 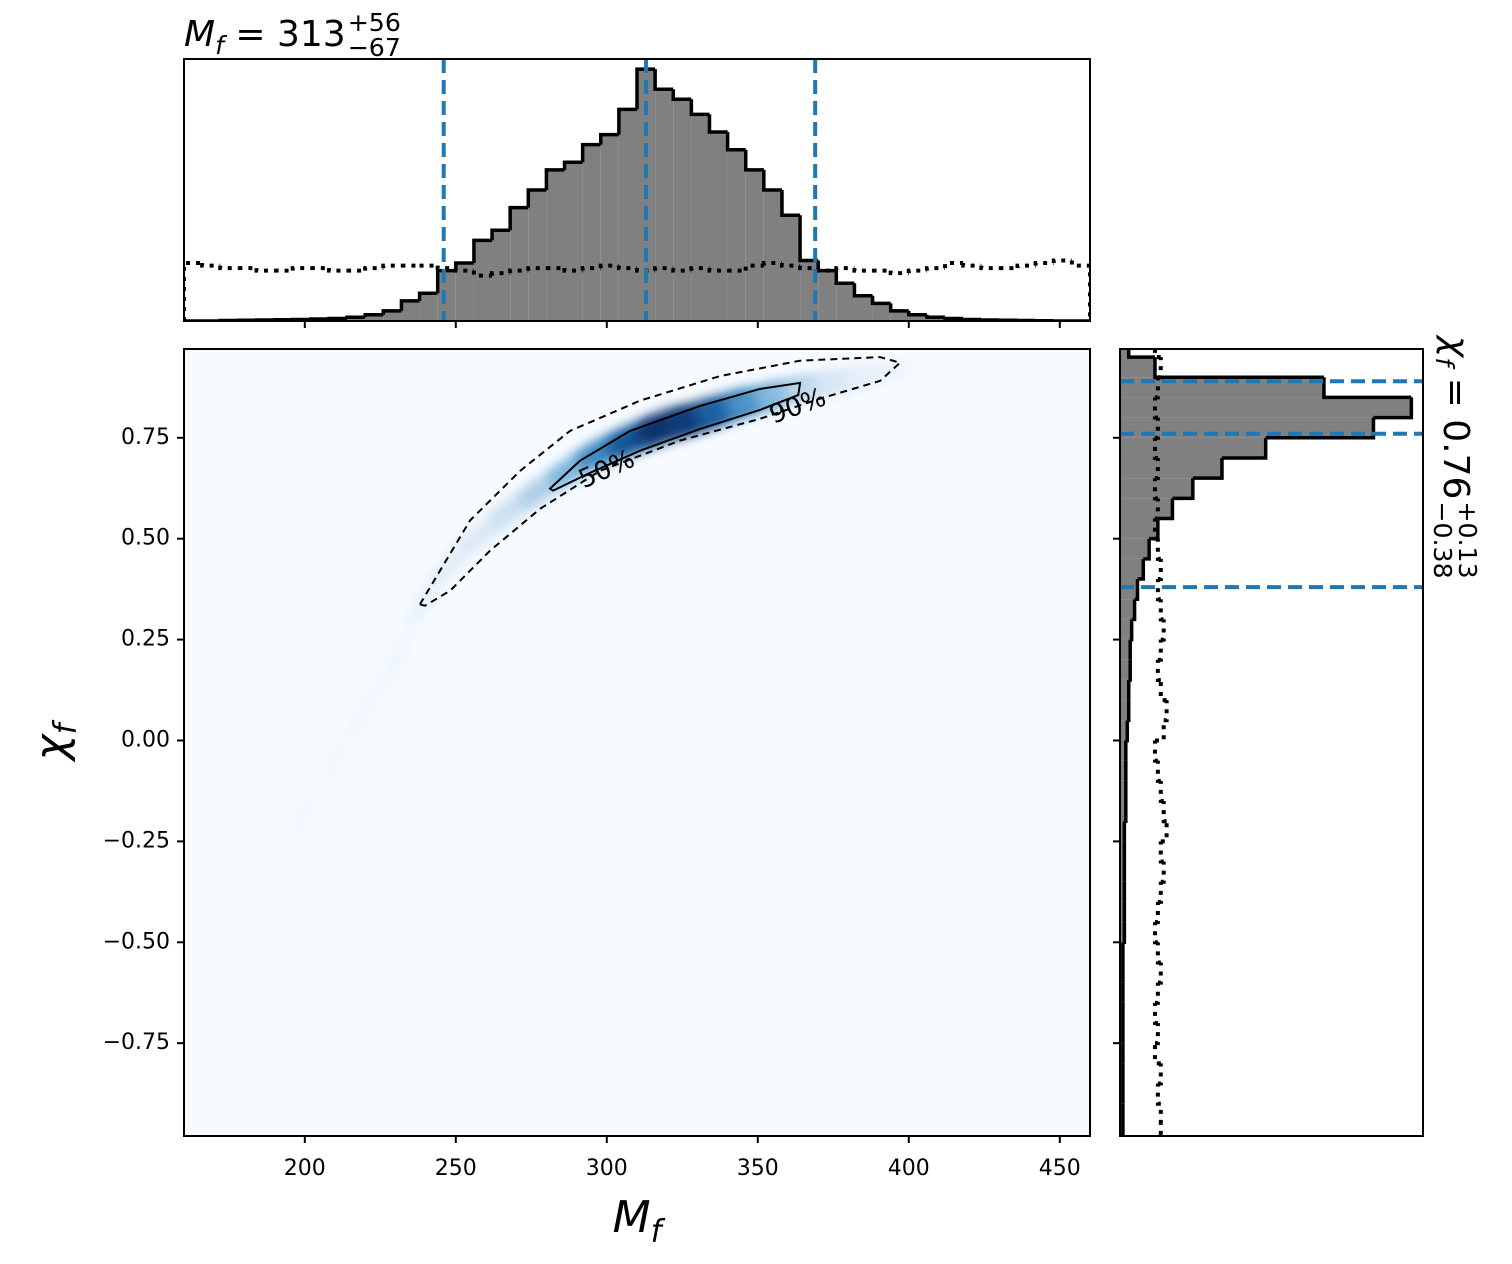 What do you see at coordinates (1455, 346) in the screenshot?
I see `right-title-symbol: χ` at bounding box center [1455, 346].